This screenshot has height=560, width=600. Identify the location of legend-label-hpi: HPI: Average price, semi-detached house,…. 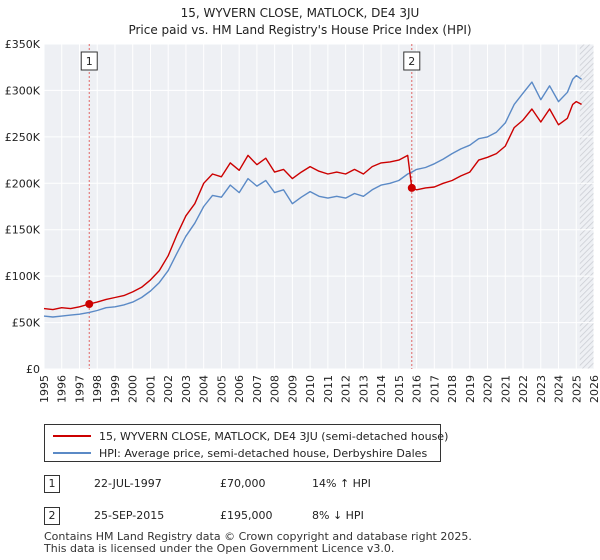
(263, 453).